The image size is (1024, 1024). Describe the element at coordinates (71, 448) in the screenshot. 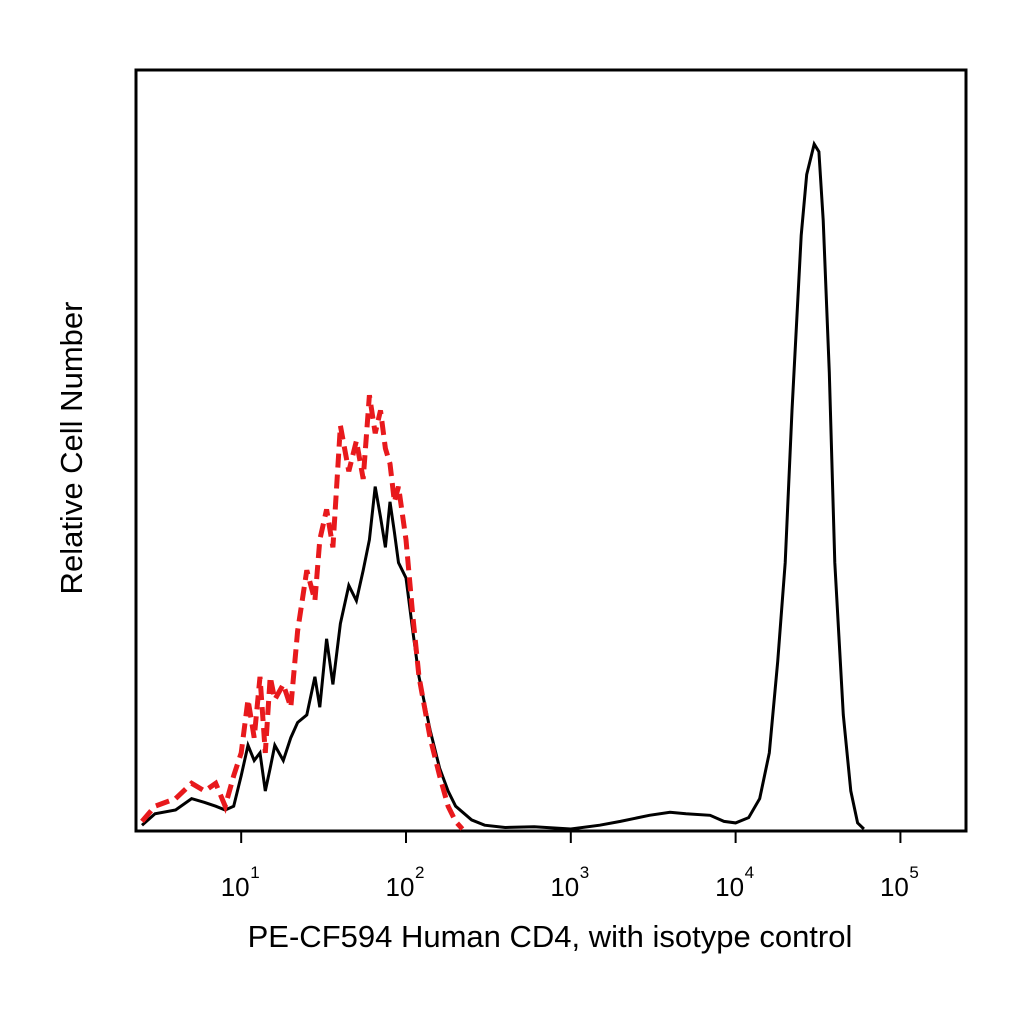

I see `y-axis-title: Relative Cell Number` at that location.